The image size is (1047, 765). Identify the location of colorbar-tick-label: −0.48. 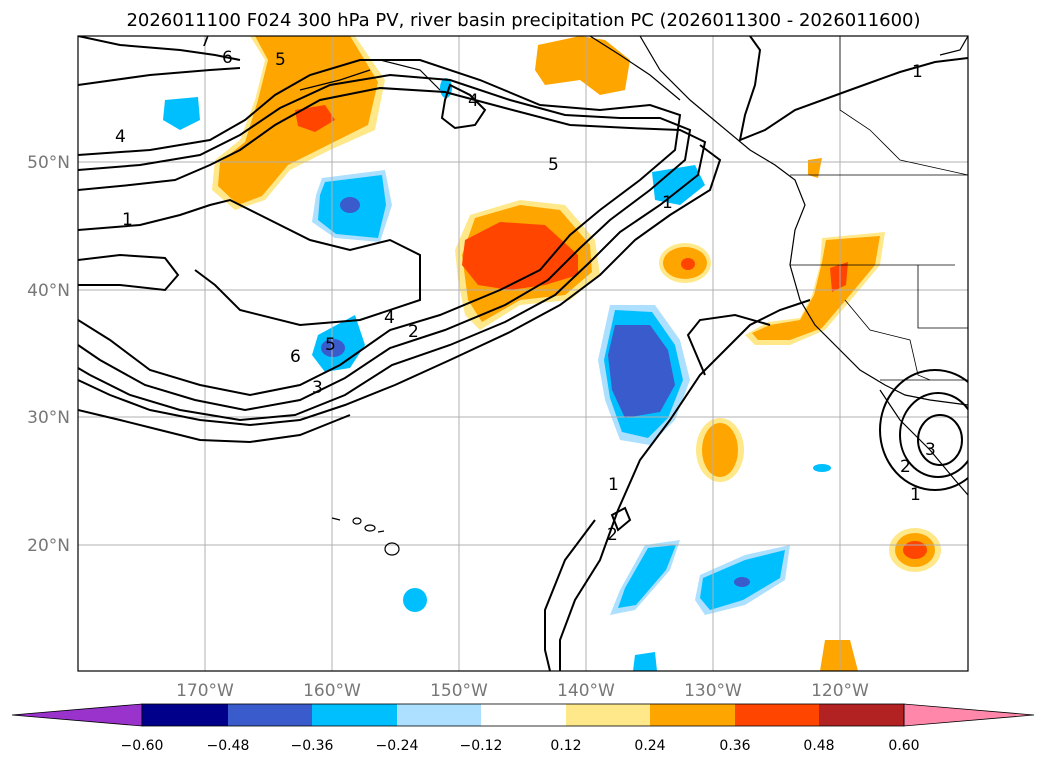
(228, 746).